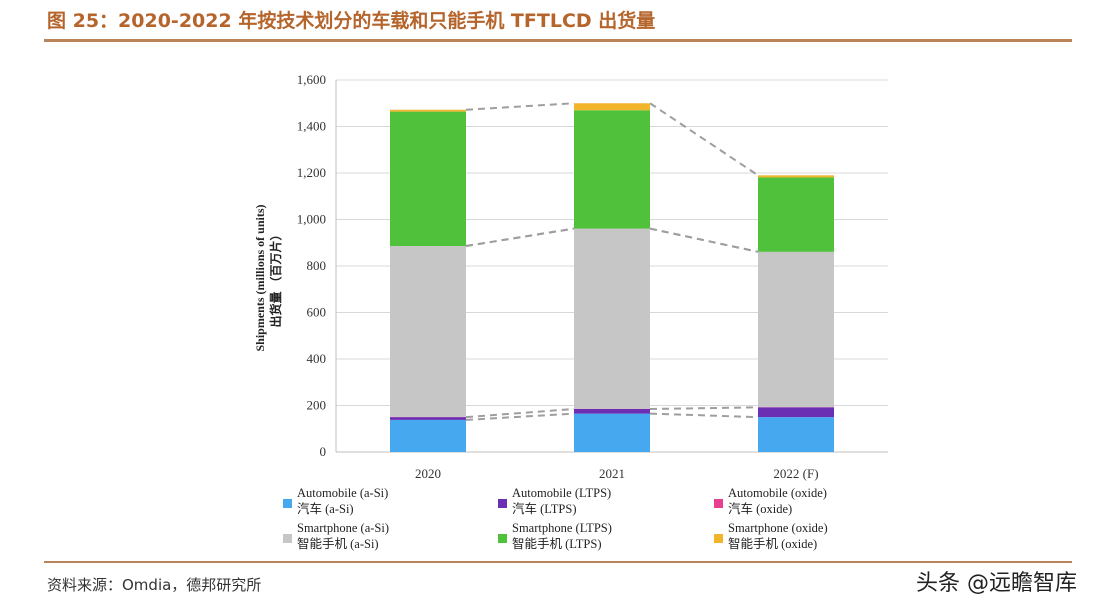 This screenshot has width=1099, height=610. What do you see at coordinates (311, 172) in the screenshot?
I see `y-tick-label: 1,200` at bounding box center [311, 172].